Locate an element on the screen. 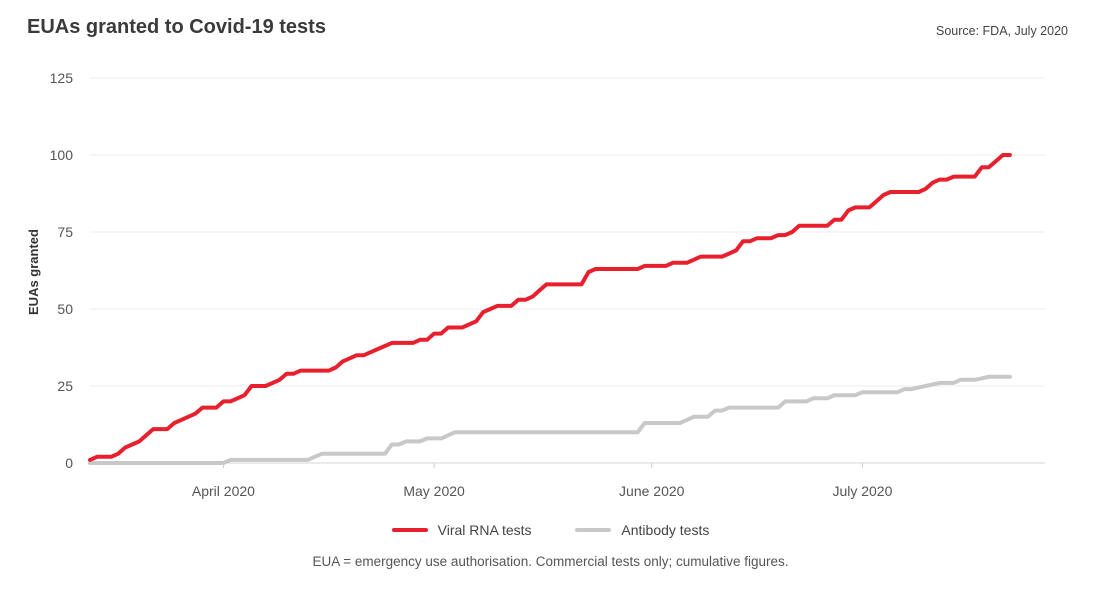  legend: Viral RNA tests Antibody tests is located at coordinates (550, 528).